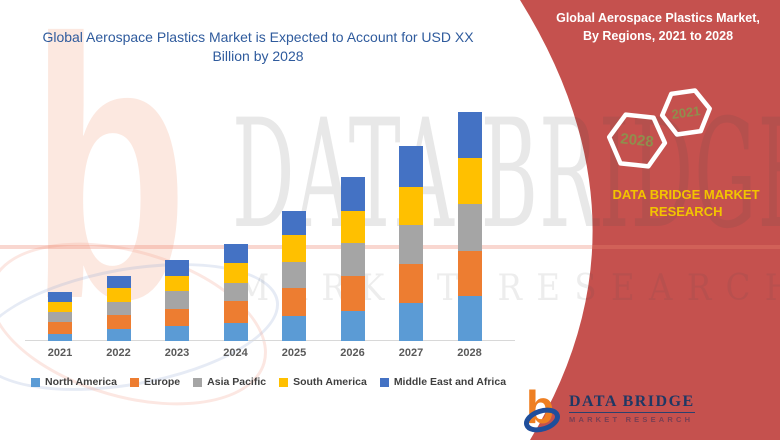 The image size is (780, 440). I want to click on legend-item: Asia Pacific, so click(229, 382).